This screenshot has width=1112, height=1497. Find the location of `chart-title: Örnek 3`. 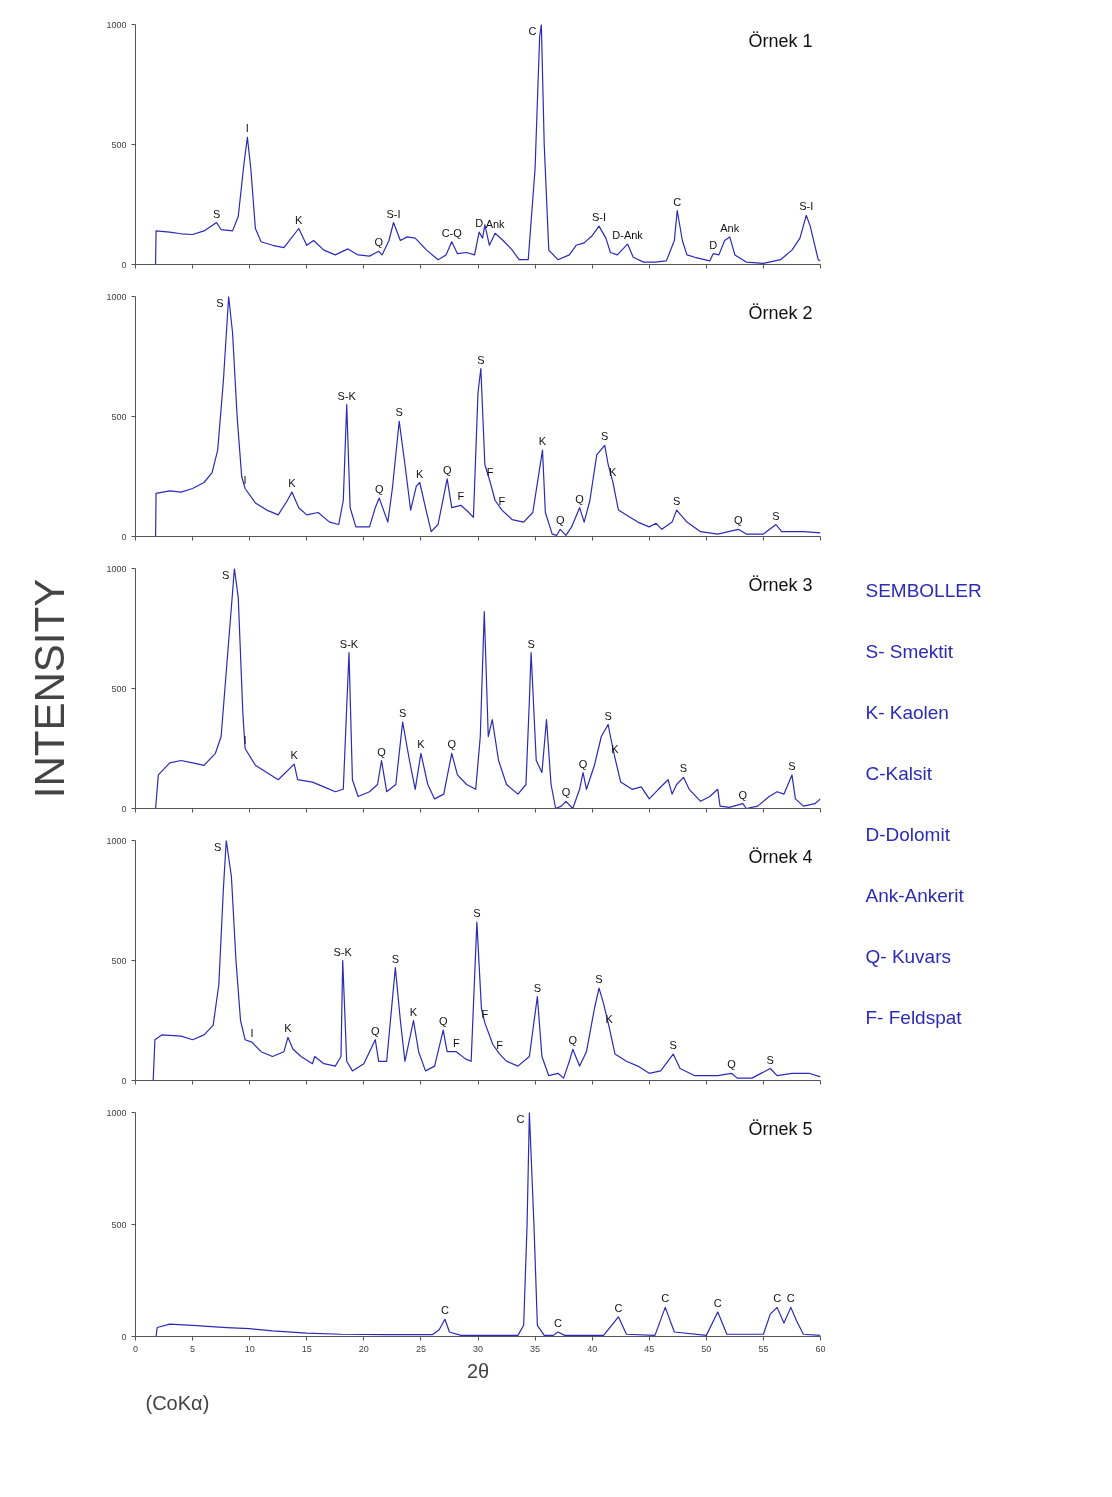

chart-title: Örnek 3 is located at coordinates (780, 584).